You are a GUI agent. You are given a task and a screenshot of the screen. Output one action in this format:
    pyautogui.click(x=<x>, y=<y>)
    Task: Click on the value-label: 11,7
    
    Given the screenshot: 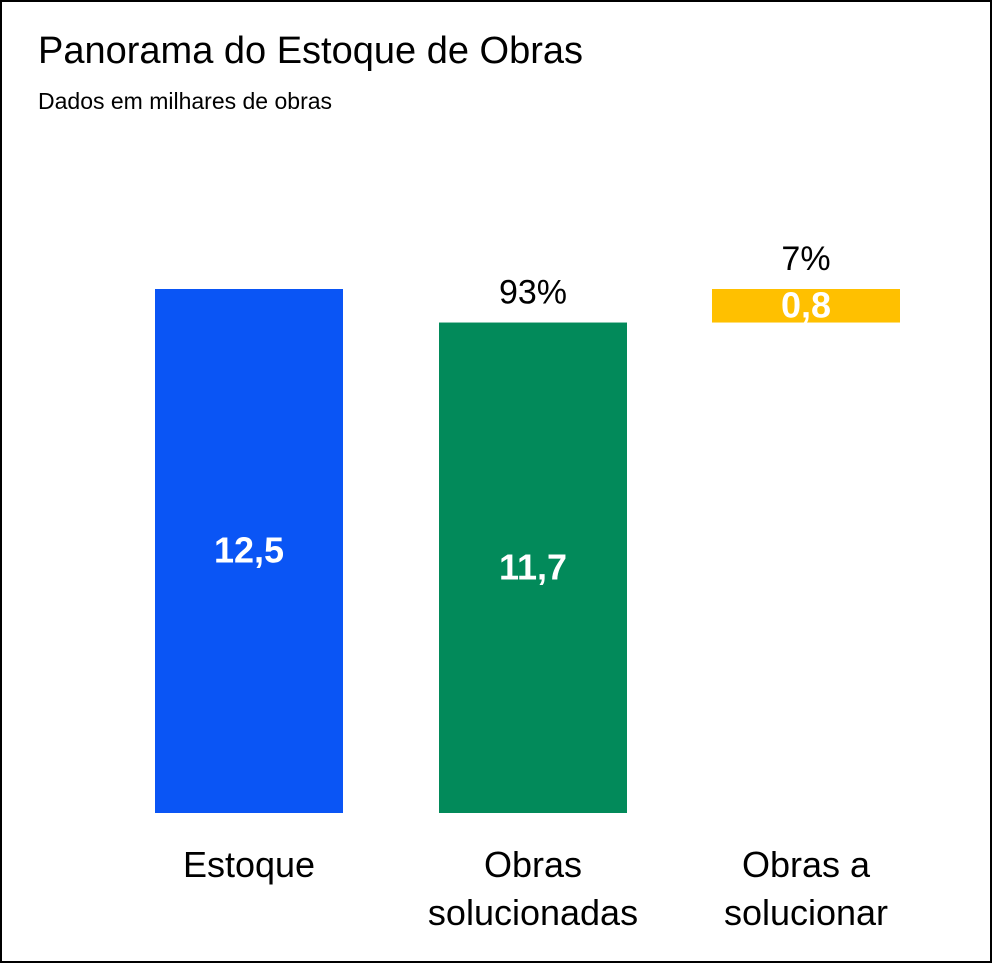 What is the action you would take?
    pyautogui.click(x=533, y=566)
    